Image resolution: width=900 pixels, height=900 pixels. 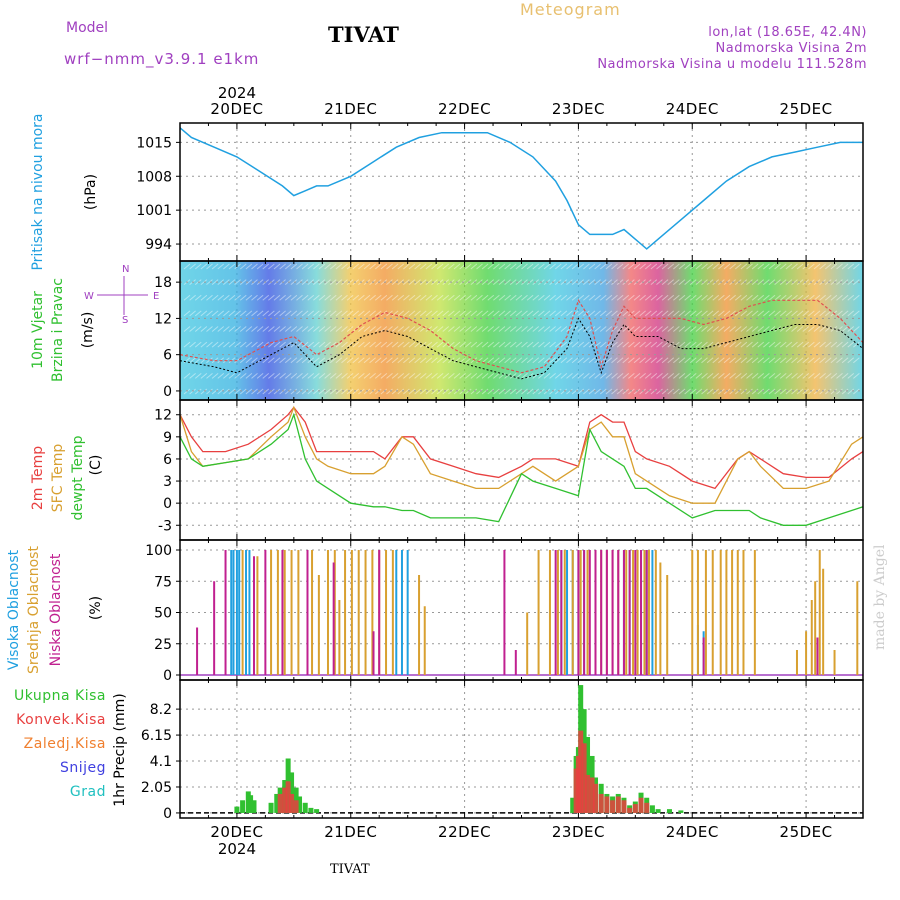 What do you see at coordinates (163, 416) in the screenshot?
I see `y-tick-label: 12` at bounding box center [163, 416].